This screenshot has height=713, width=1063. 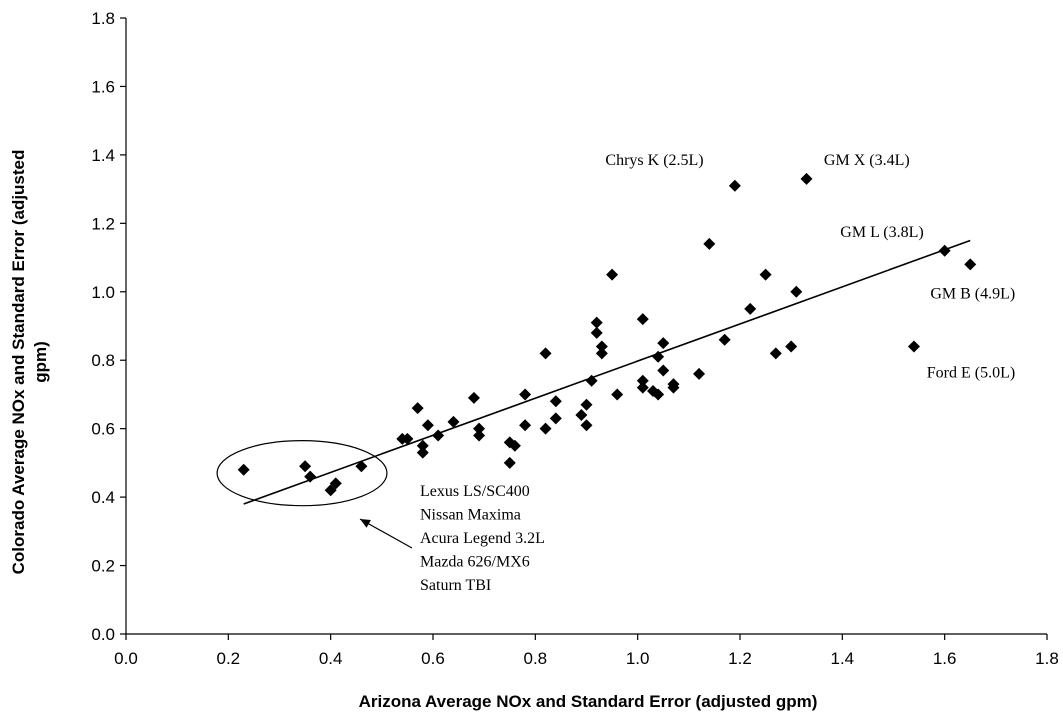 I want to click on y-tick-label: 1.2, so click(x=103, y=223).